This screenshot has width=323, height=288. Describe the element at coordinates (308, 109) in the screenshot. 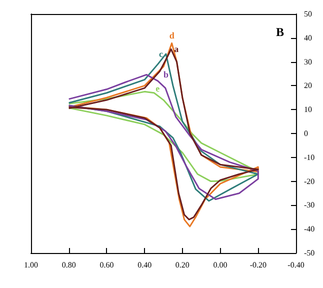

I see `y-tick-label: 10` at that location.